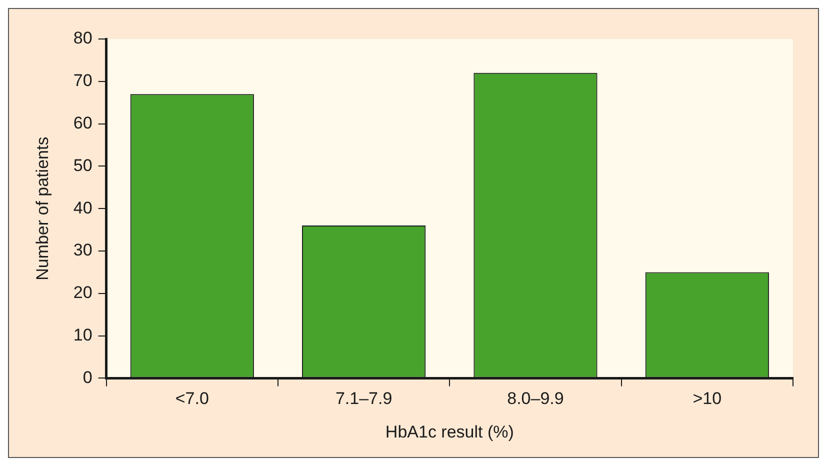  What do you see at coordinates (363, 398) in the screenshot?
I see `x-tick-label: 7.1–7.9` at bounding box center [363, 398].